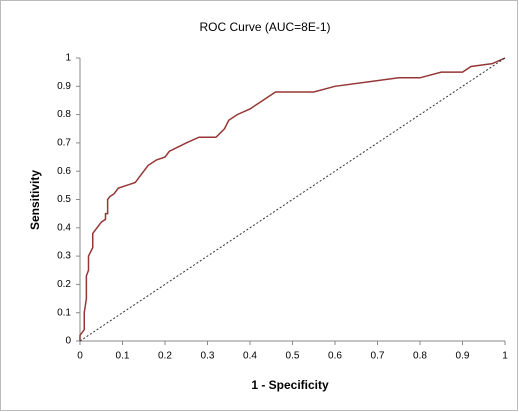 The width and height of the screenshot is (519, 412). Describe the element at coordinates (64, 199) in the screenshot. I see `y-tick-label: 0.5` at that location.